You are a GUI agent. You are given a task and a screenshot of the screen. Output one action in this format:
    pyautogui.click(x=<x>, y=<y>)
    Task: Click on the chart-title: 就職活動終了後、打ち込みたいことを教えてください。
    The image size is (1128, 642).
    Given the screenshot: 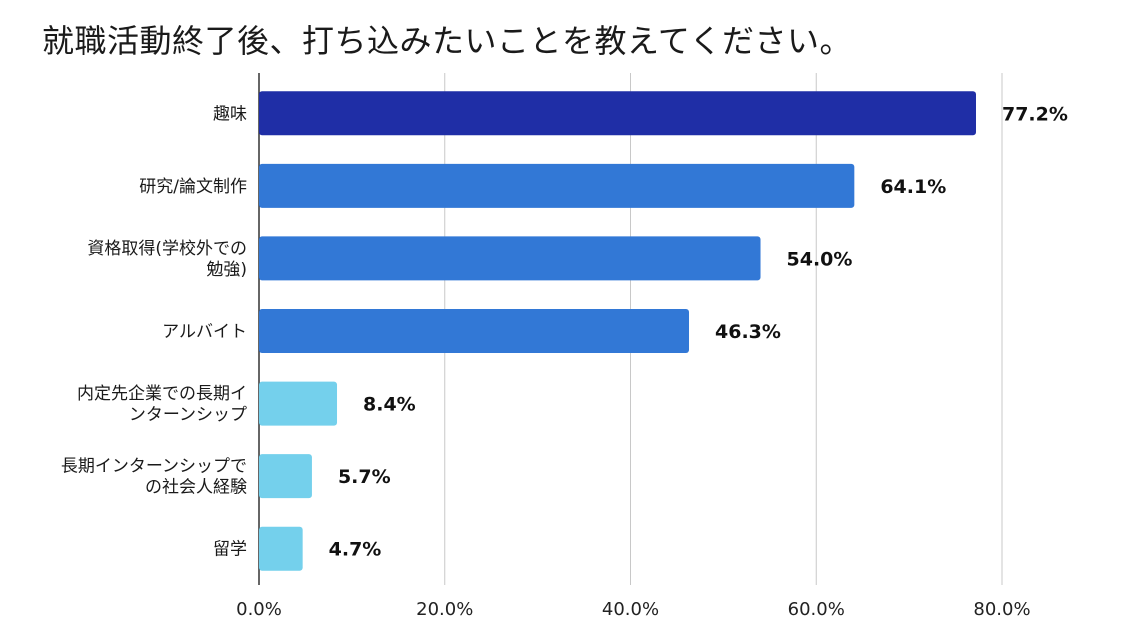 What is the action you would take?
    pyautogui.click(x=447, y=41)
    